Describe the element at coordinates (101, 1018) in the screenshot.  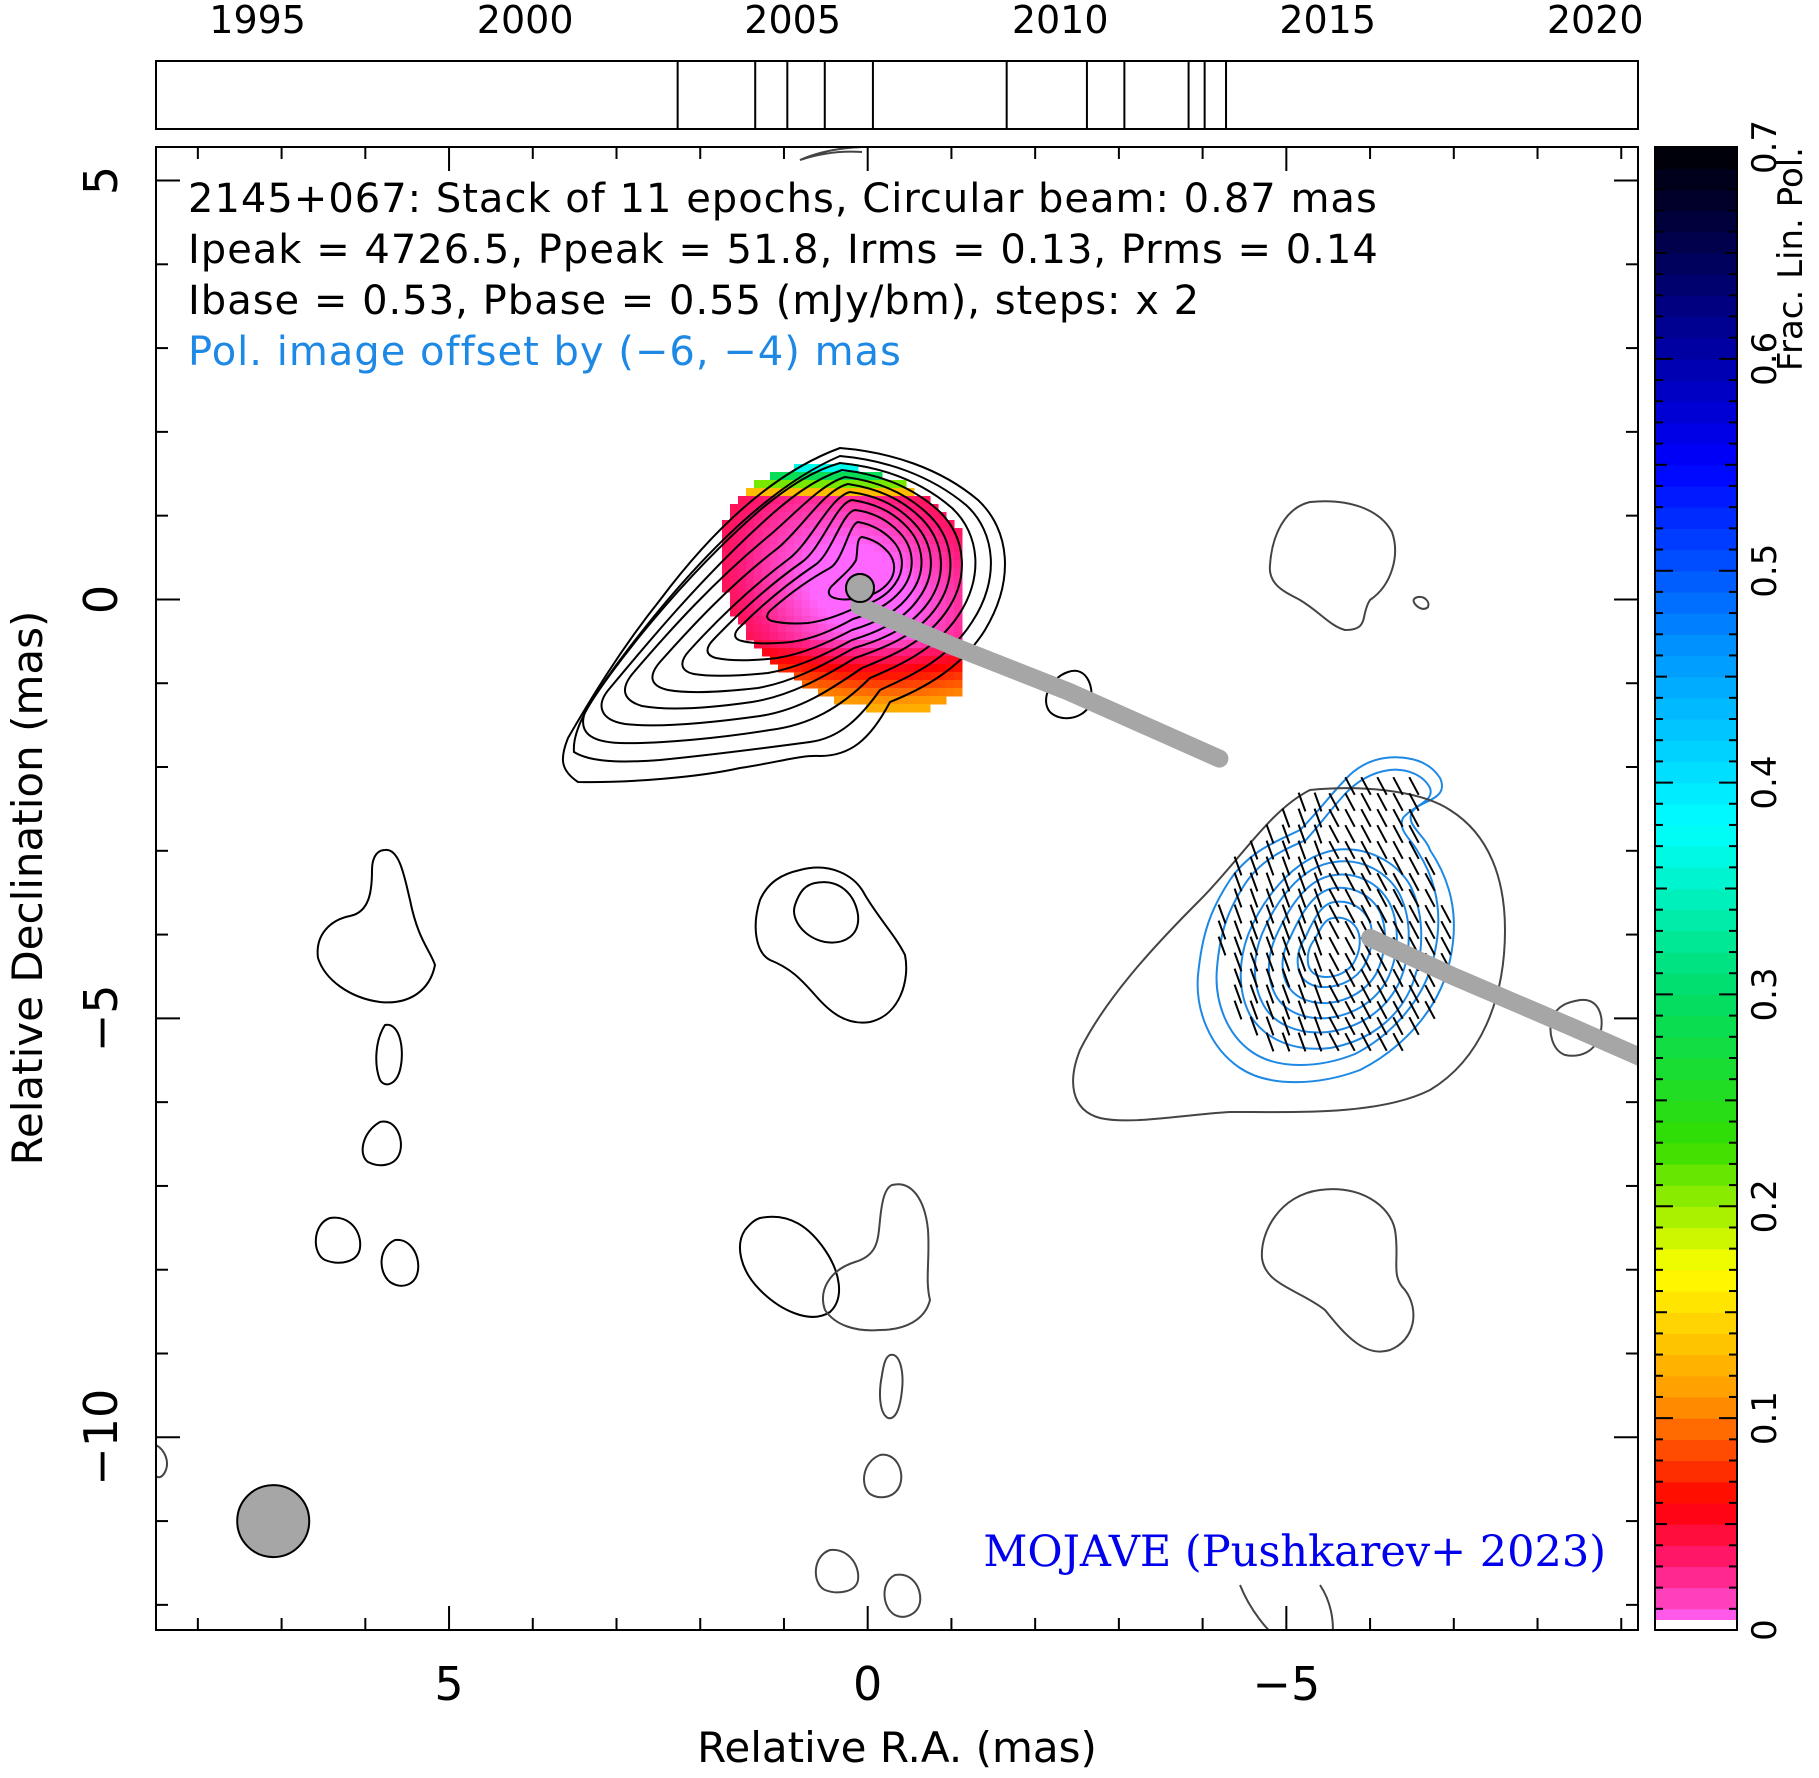
I see `y-tick-label: −5` at that location.